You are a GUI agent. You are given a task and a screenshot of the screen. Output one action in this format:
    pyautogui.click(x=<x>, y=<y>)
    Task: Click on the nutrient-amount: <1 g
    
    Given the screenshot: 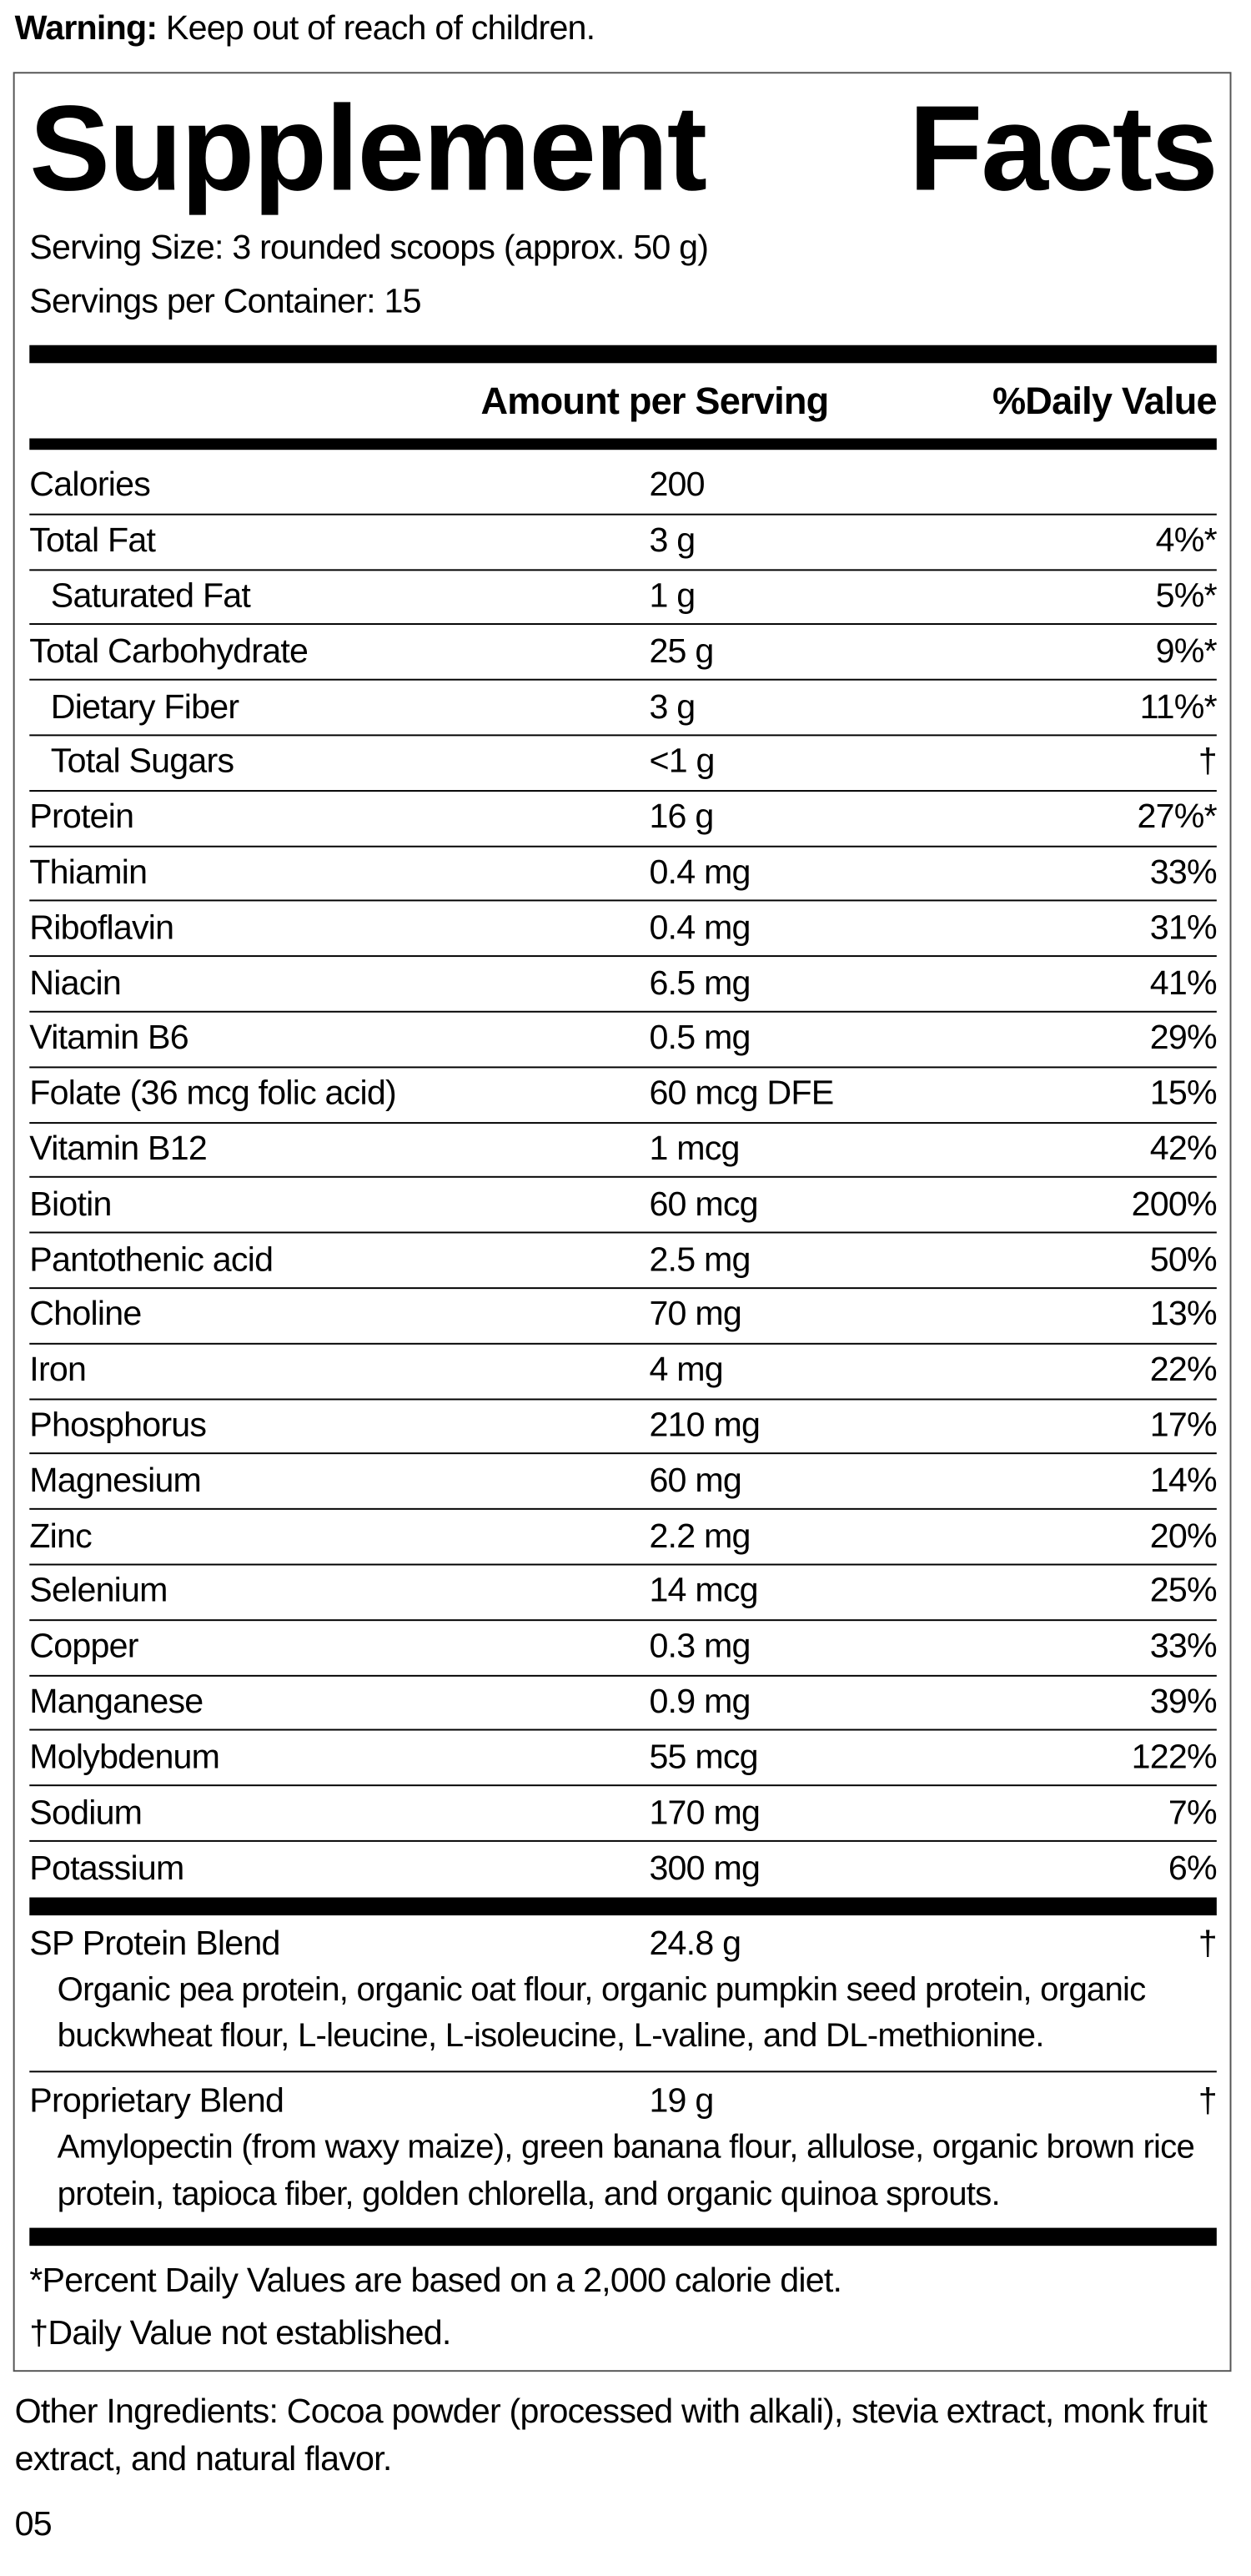 What is the action you would take?
    pyautogui.click(x=682, y=762)
    